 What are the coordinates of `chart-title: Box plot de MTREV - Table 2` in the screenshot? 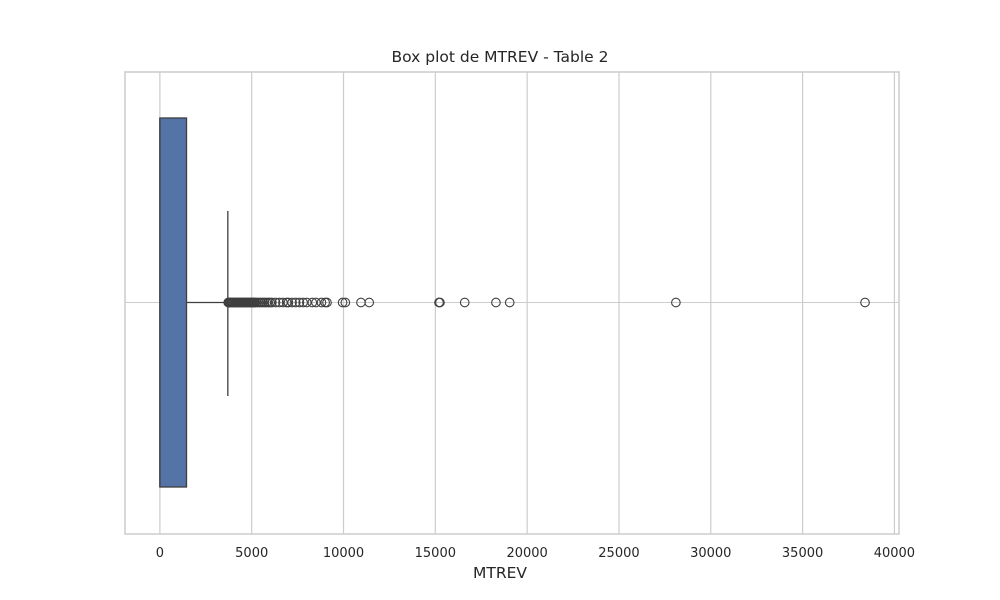 It's located at (500, 57).